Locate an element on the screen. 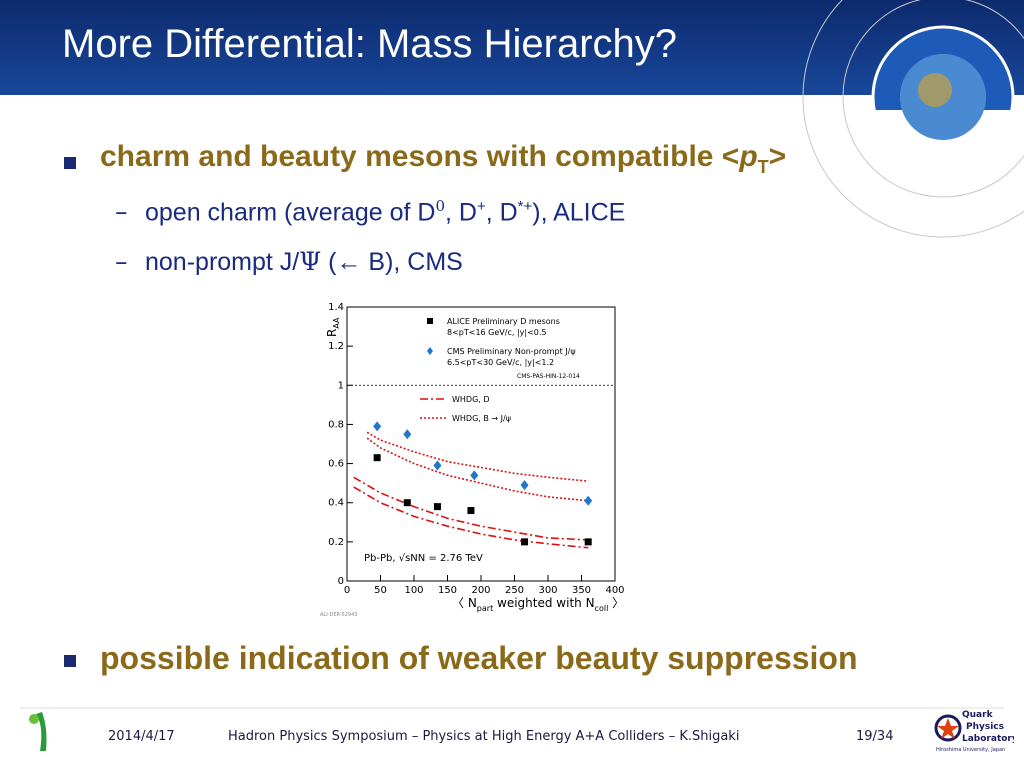 This screenshot has height=768, width=1024. legend-label: WHDG, B → J/ψ is located at coordinates (481, 418).